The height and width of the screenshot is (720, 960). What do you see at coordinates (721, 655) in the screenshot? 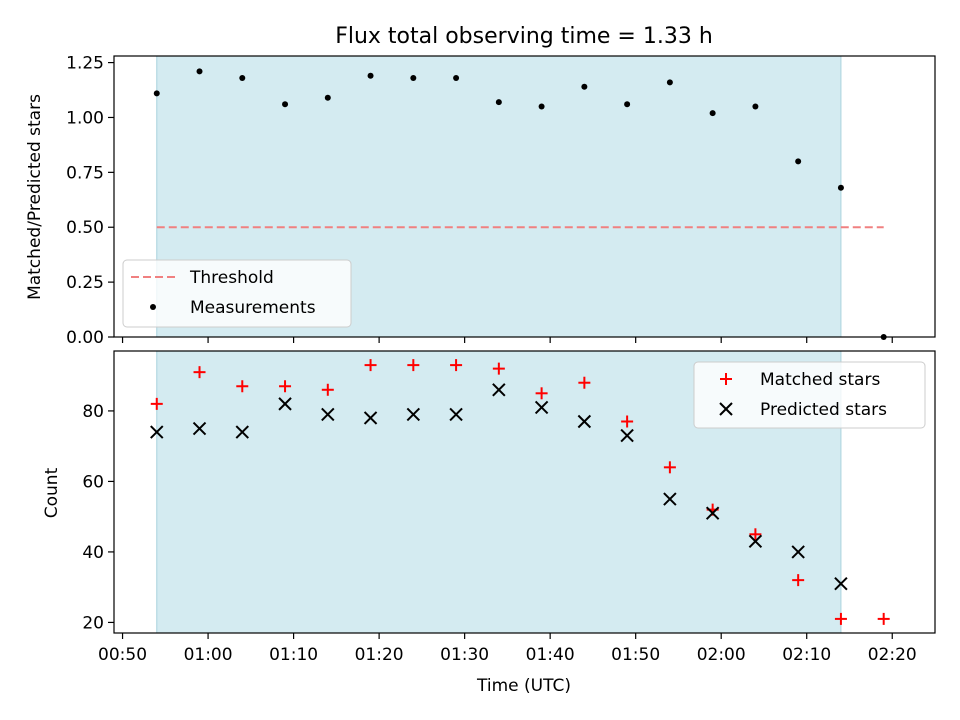
I see `x-tick-label: 02:00` at bounding box center [721, 655].